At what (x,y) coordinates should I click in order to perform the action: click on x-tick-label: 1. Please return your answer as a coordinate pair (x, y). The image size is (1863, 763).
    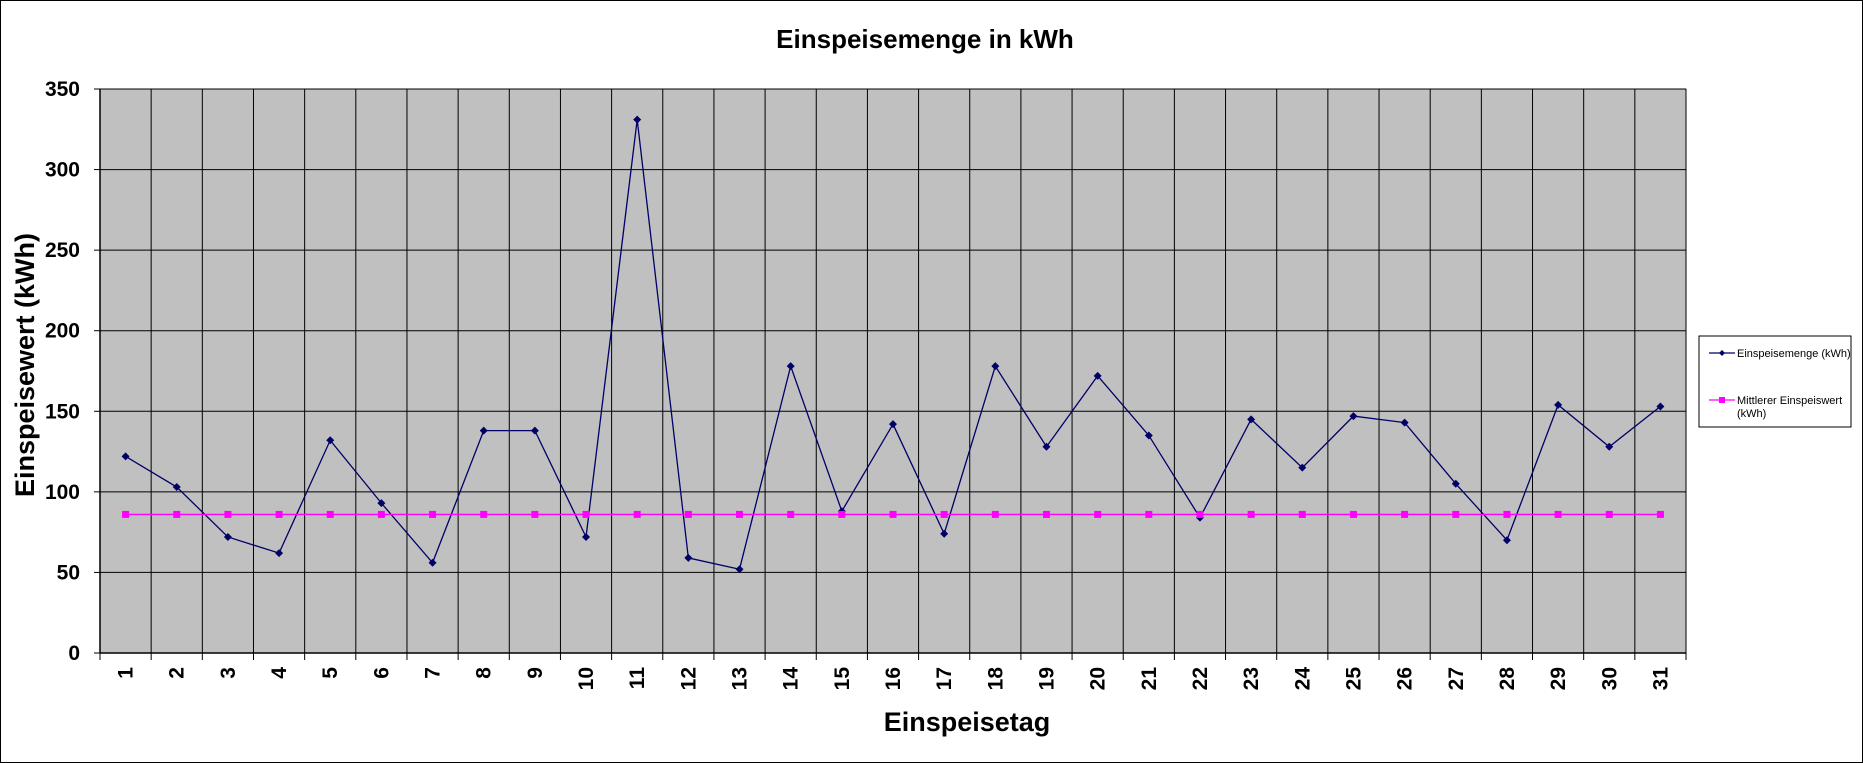
    Looking at the image, I should click on (126, 673).